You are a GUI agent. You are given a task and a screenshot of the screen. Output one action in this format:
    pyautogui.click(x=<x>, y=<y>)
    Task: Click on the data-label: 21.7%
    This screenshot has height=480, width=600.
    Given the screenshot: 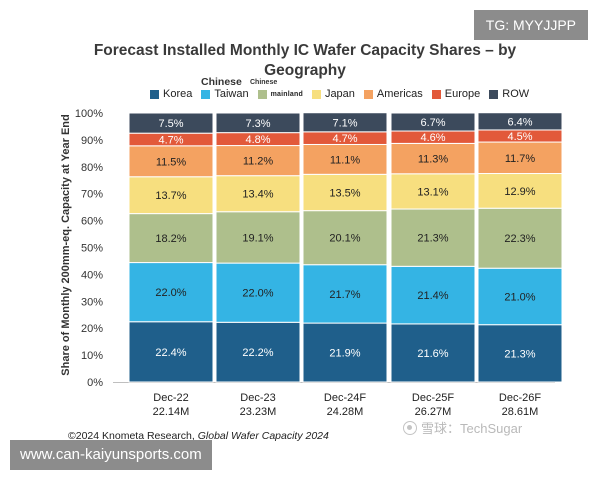 What is the action you would take?
    pyautogui.click(x=344, y=295)
    